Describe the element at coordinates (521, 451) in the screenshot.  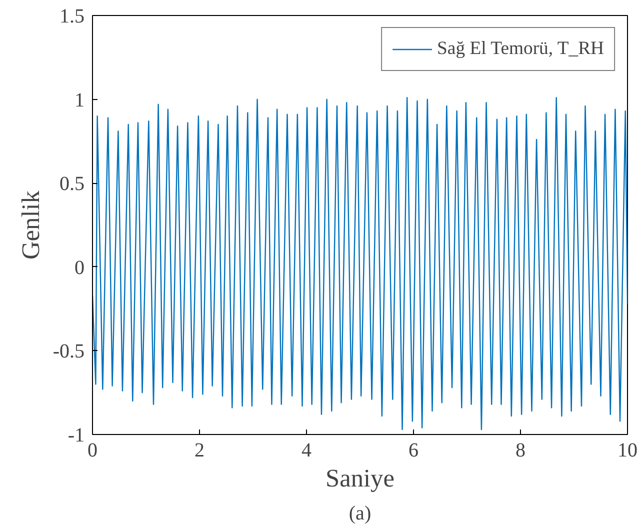
I see `x-tick-label: 8` at that location.